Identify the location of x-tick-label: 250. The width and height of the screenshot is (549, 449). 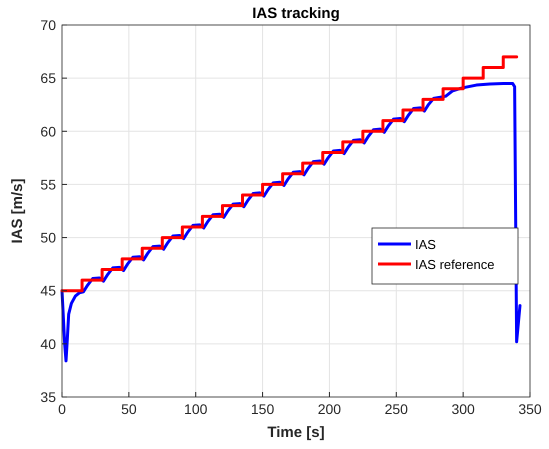
(396, 409).